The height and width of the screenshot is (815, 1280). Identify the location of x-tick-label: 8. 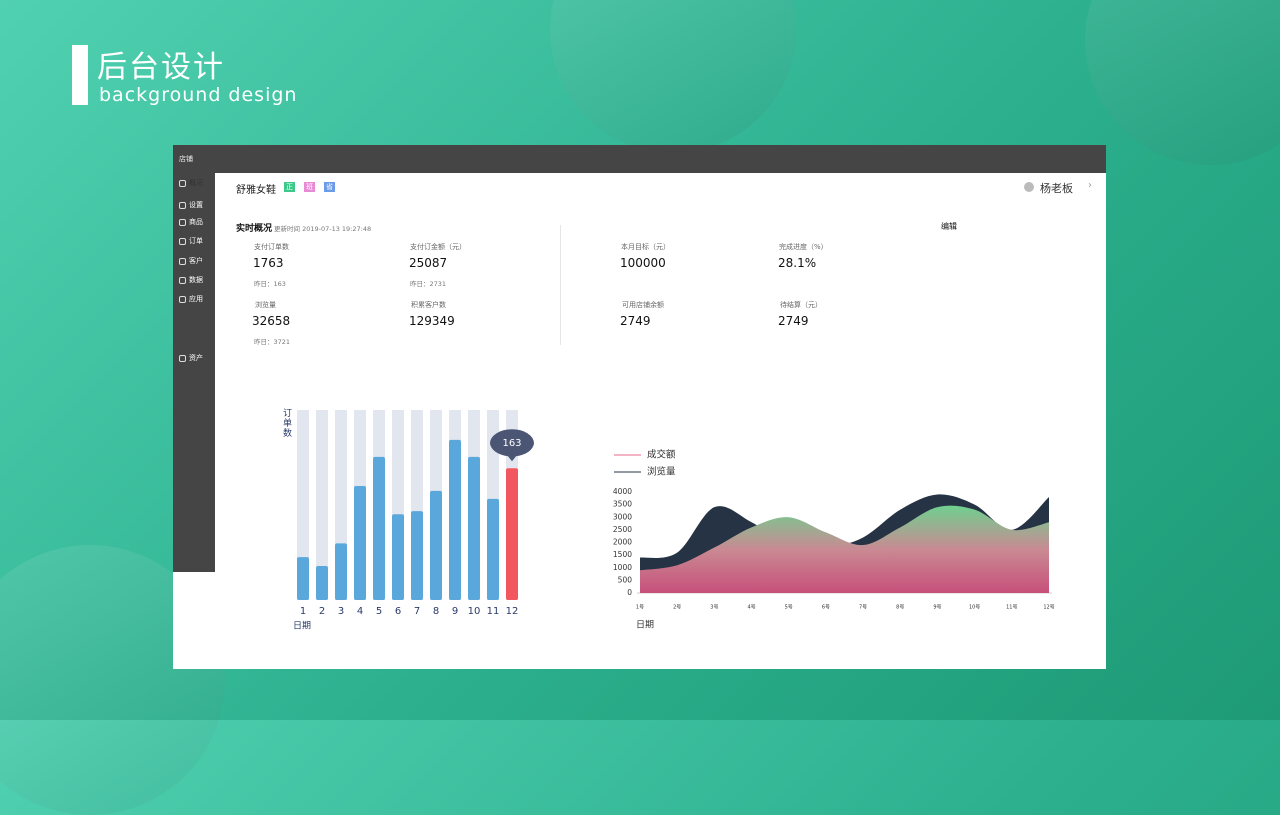
(436, 611).